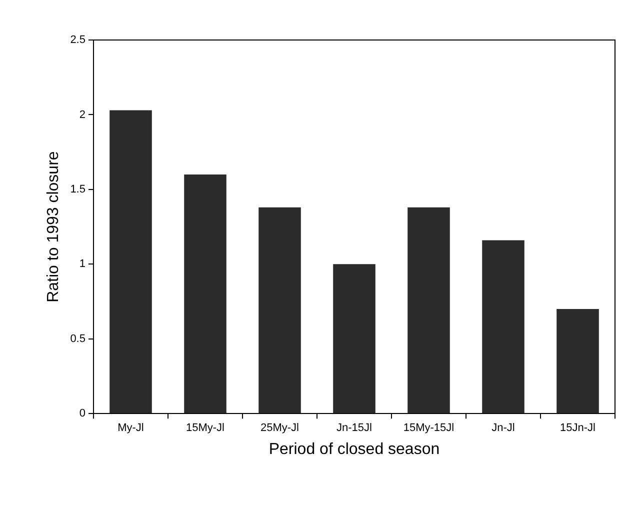  I want to click on x-tick-label: 15My-Jl, so click(205, 428).